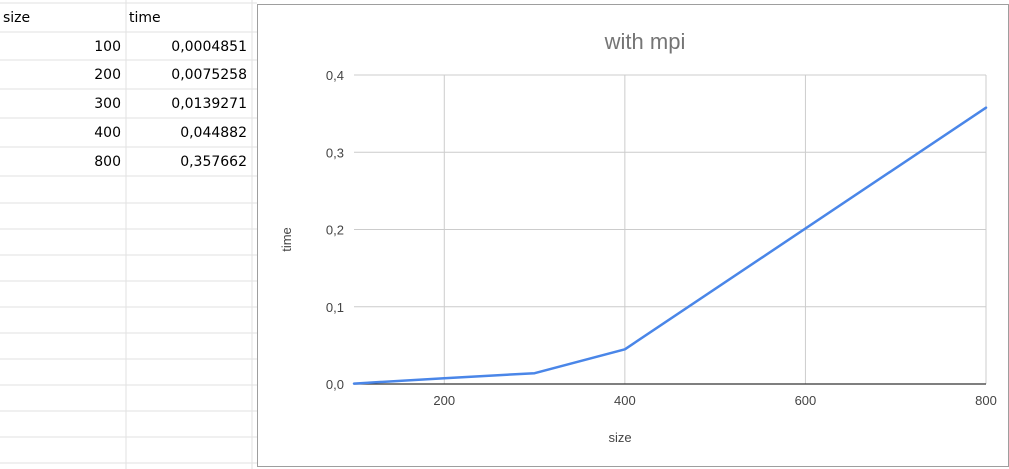 The height and width of the screenshot is (469, 1009). What do you see at coordinates (335, 230) in the screenshot?
I see `y-tick-label: 0,2` at bounding box center [335, 230].